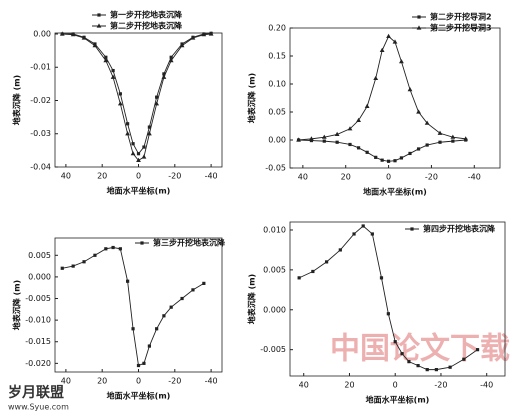 Image resolution: width=530 pixels, height=413 pixels. What do you see at coordinates (277, 28) in the screenshot?
I see `y-tick-label: 0.20` at bounding box center [277, 28].